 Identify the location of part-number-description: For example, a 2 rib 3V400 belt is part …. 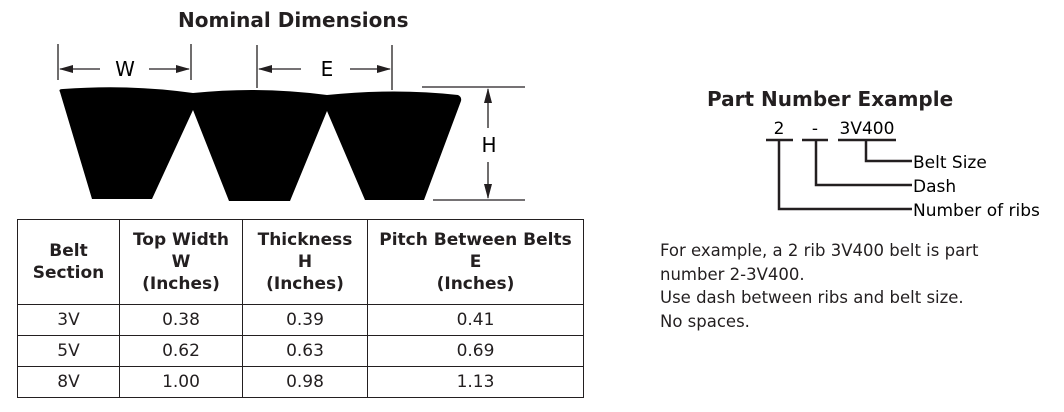
(819, 286).